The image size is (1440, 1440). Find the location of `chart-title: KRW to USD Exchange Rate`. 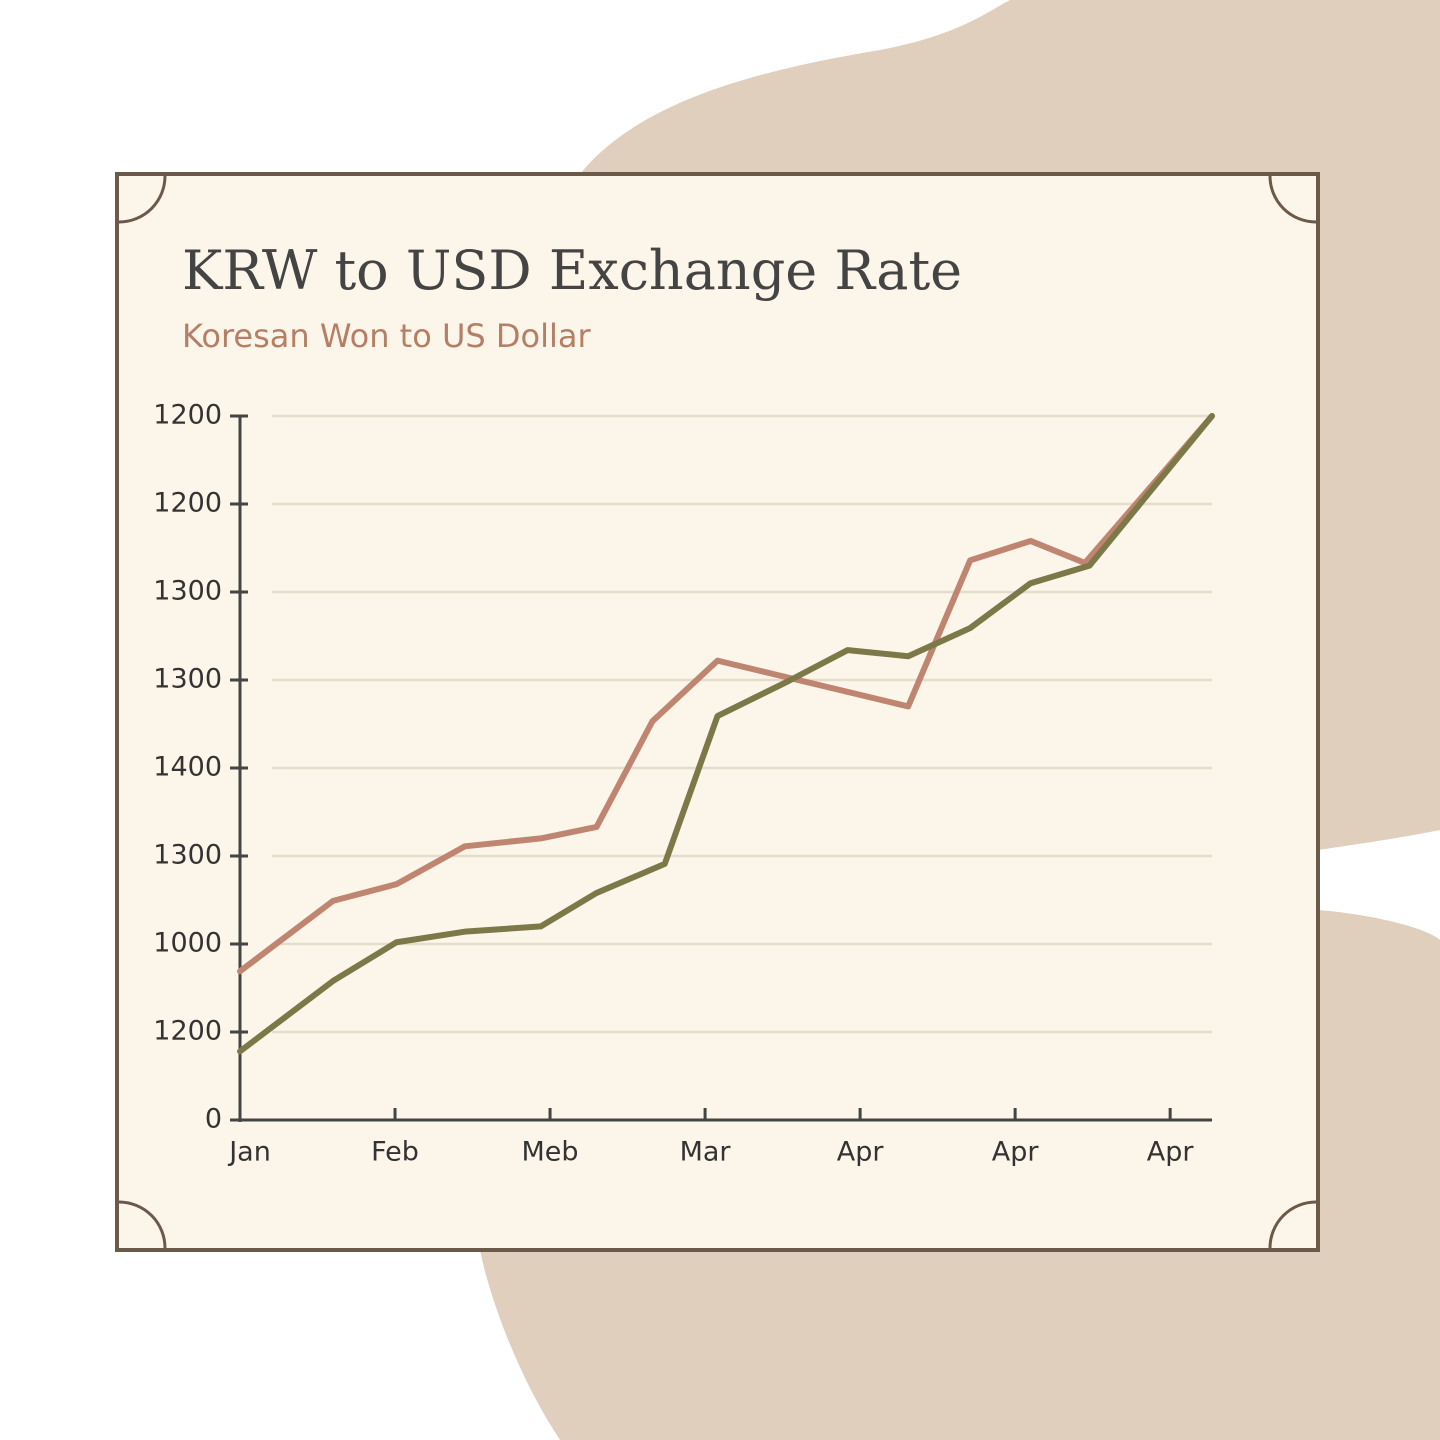

chart-title: KRW to USD Exchange Rate is located at coordinates (572, 270).